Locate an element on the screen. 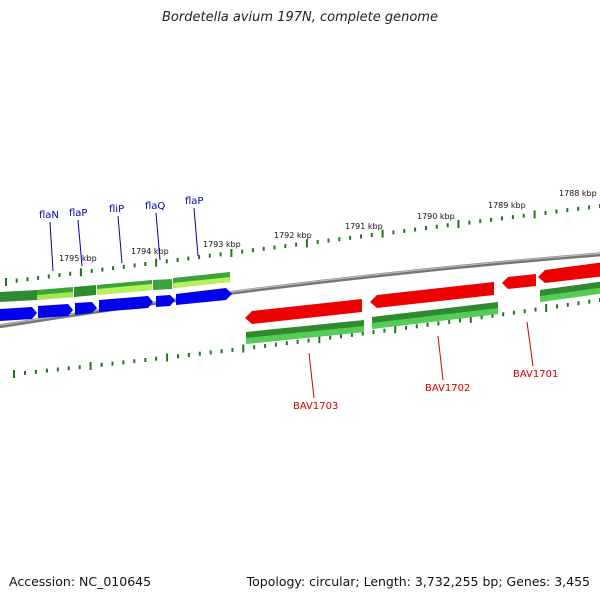 The height and width of the screenshot is (600, 600). gene-label: BAV1703 is located at coordinates (315, 406).